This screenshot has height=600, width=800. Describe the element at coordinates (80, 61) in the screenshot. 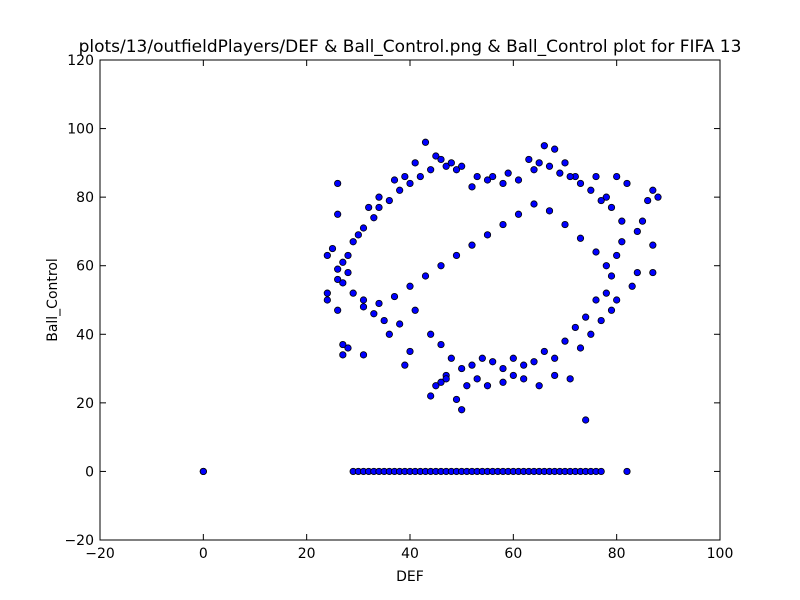

I see `y-tick-label: 120` at that location.